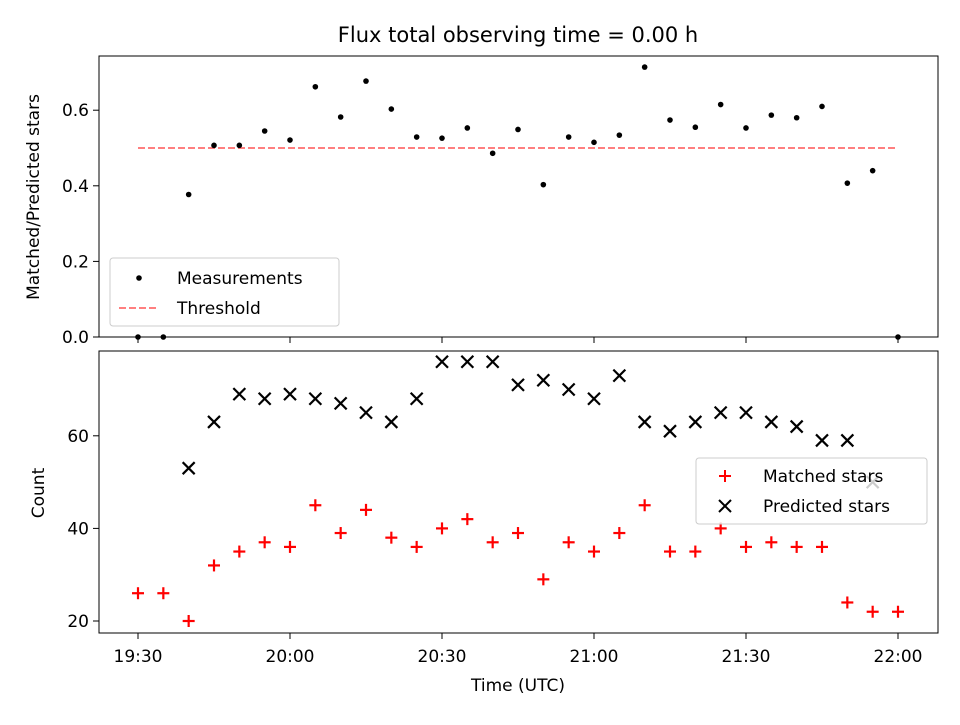  I want to click on x-axis-label: Time (UTC), so click(517, 686).